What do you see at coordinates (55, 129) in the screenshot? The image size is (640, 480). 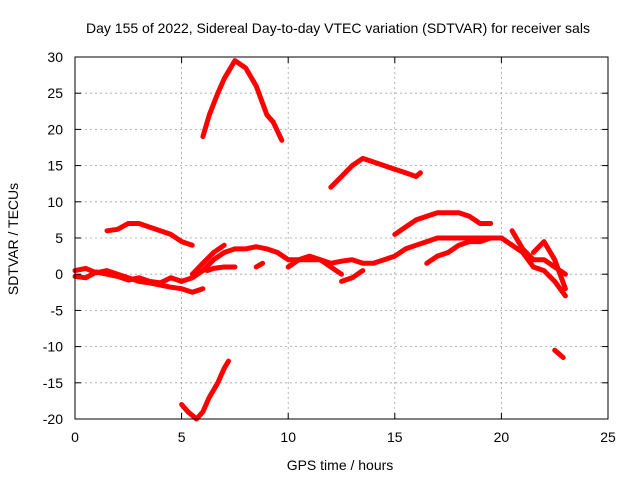 I see `y-tick-label: 20` at bounding box center [55, 129].